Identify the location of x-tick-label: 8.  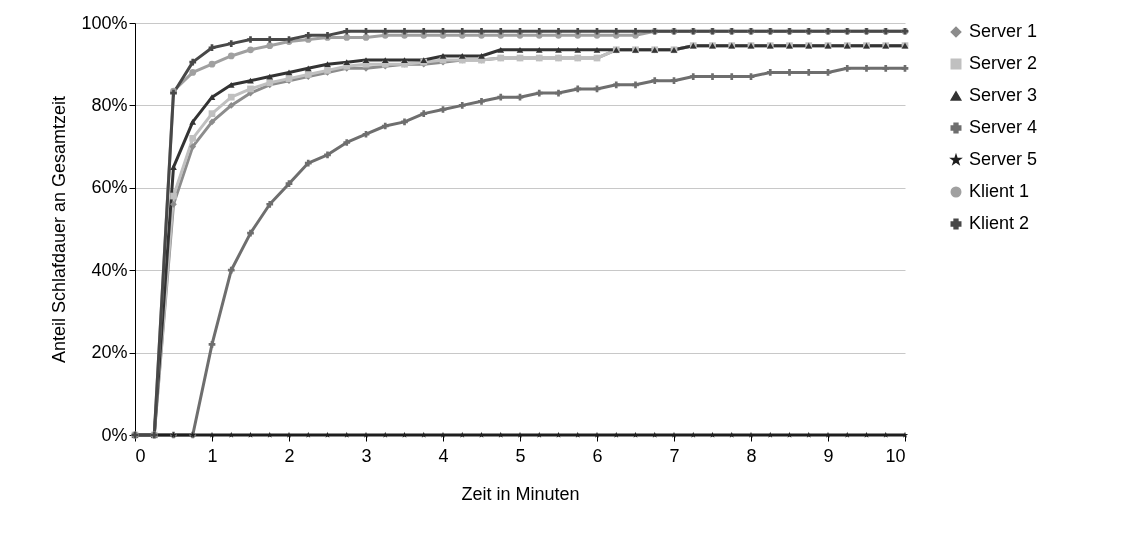
(751, 455).